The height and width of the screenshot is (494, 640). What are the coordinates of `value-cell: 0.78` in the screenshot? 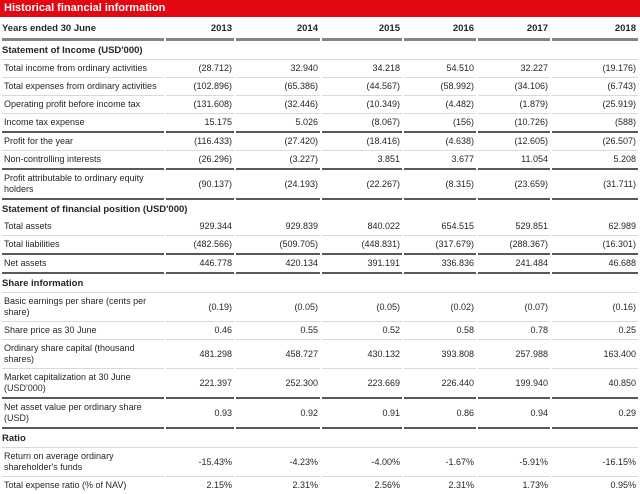 It's located at (514, 331).